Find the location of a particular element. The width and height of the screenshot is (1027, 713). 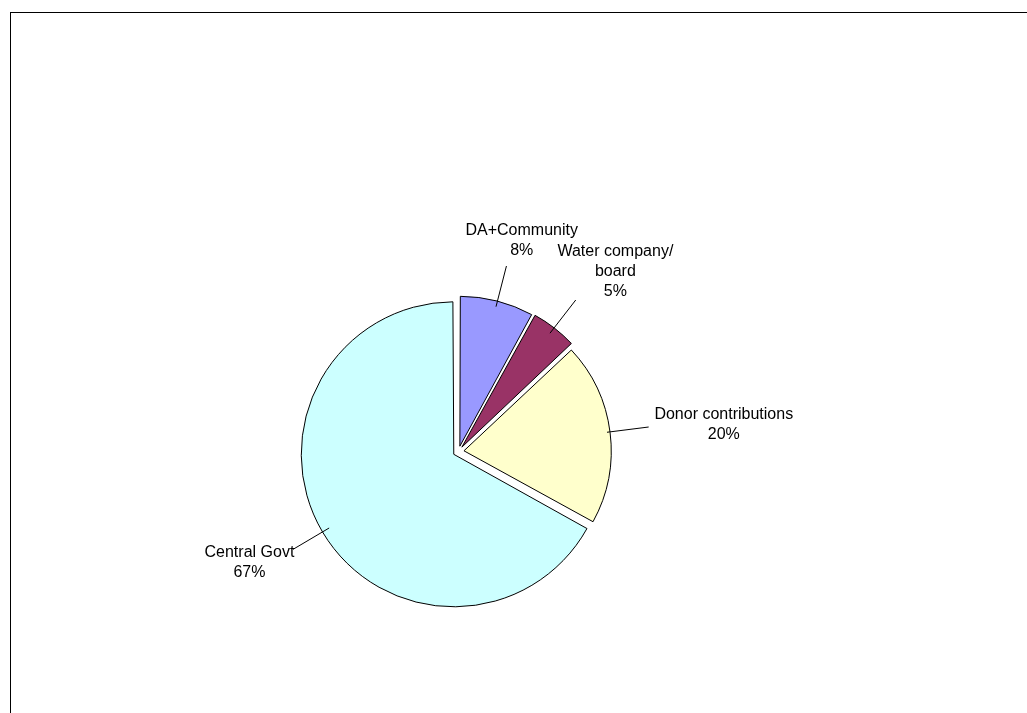

slice-label: Donor contributions is located at coordinates (724, 413).